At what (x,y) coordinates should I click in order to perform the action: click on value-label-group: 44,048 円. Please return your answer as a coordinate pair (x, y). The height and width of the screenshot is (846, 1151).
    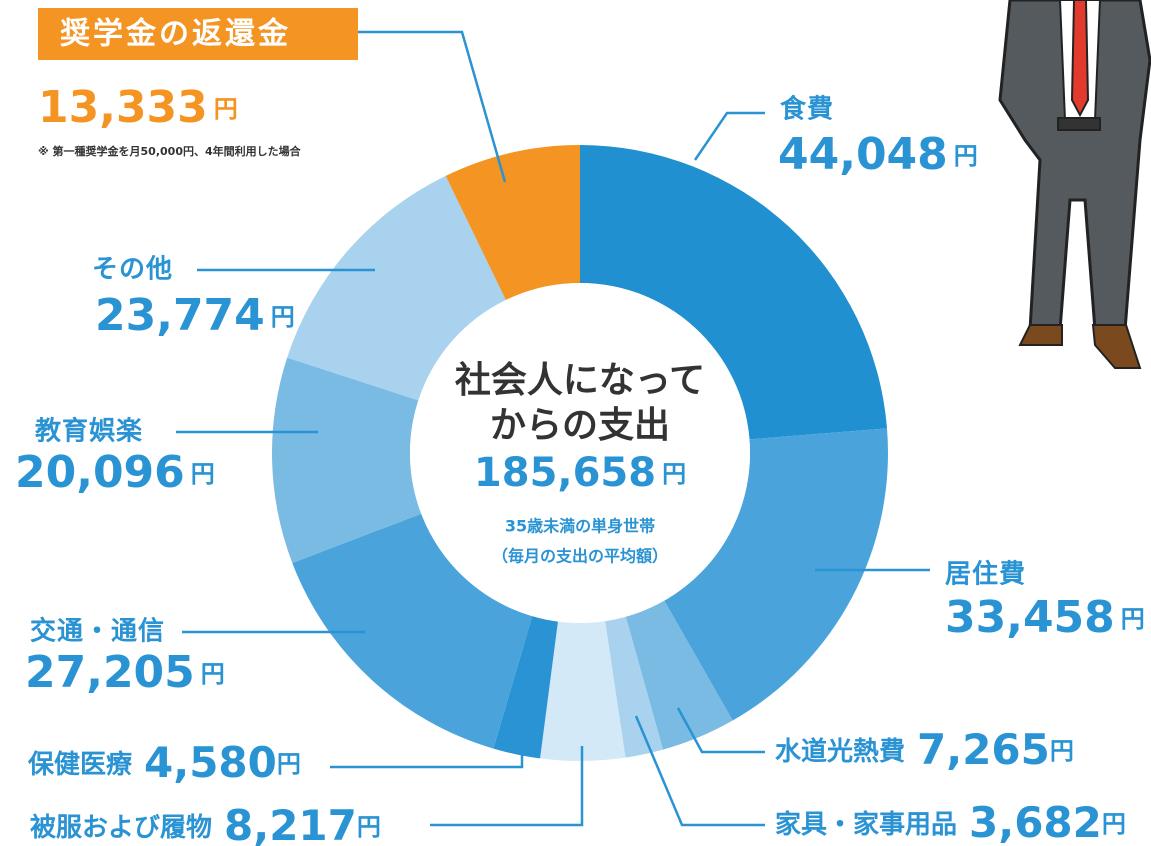
    Looking at the image, I should click on (878, 154).